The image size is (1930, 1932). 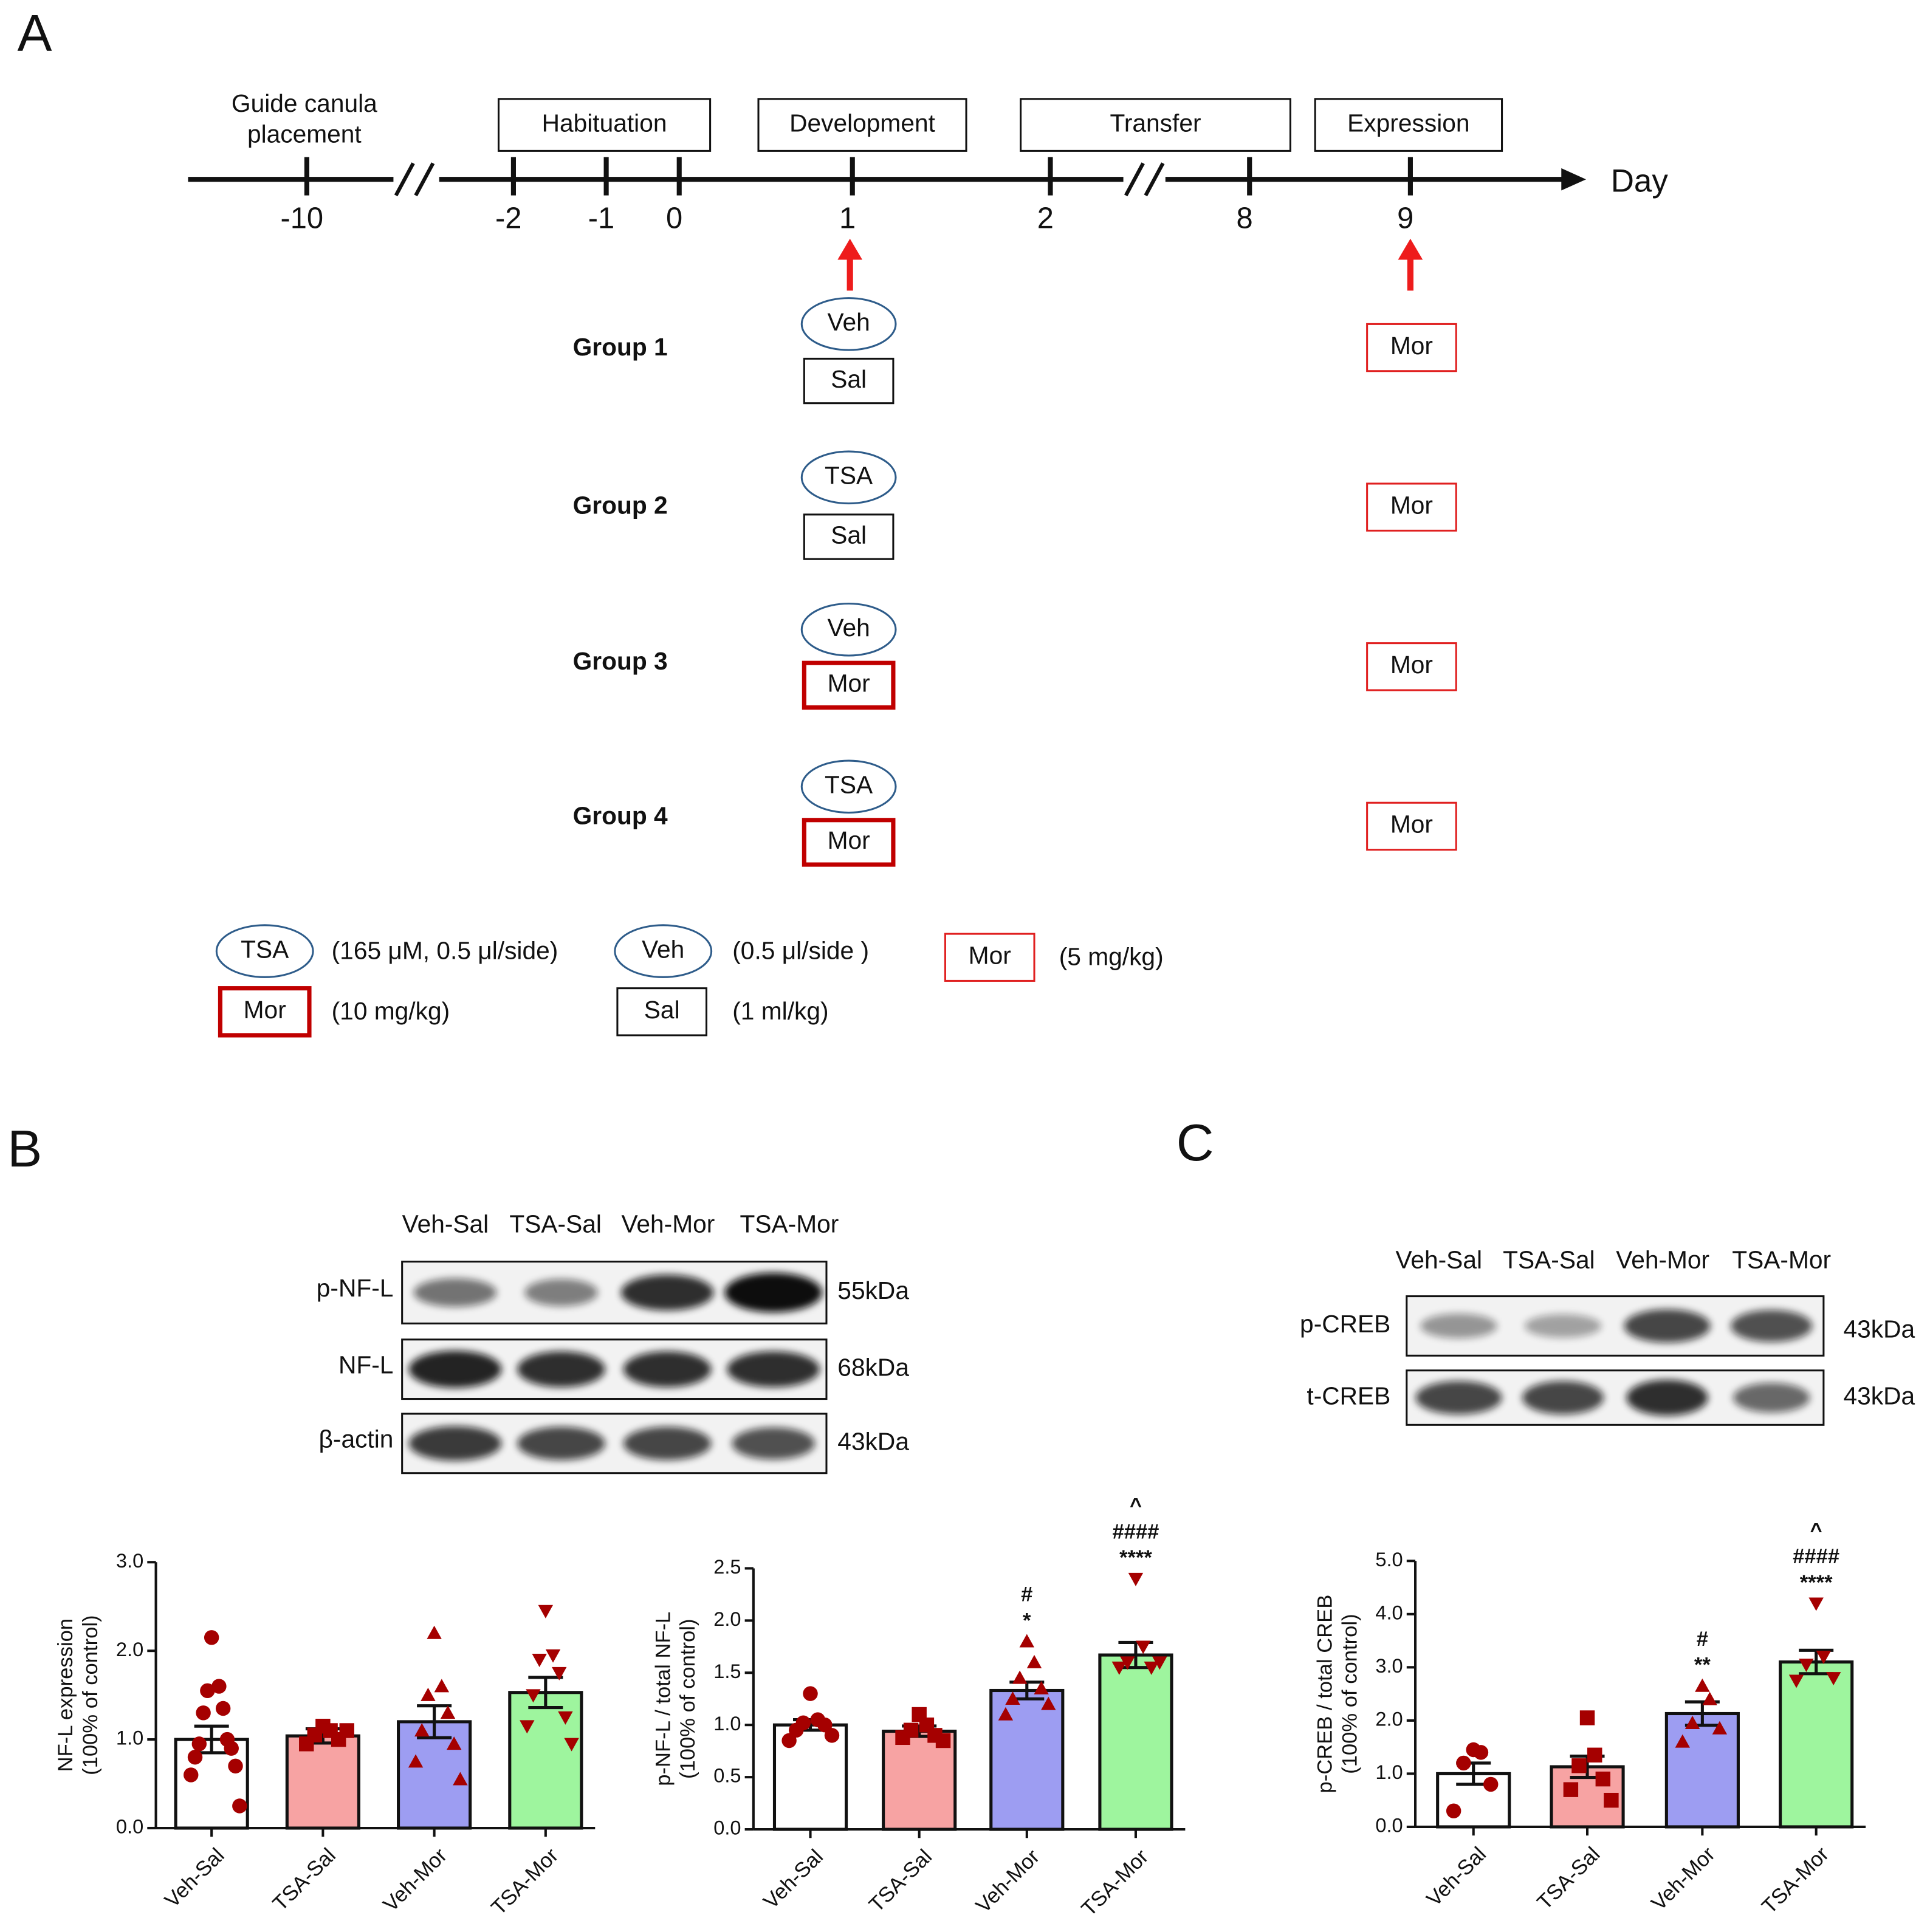 I want to click on guide-label: placement, so click(x=304, y=134).